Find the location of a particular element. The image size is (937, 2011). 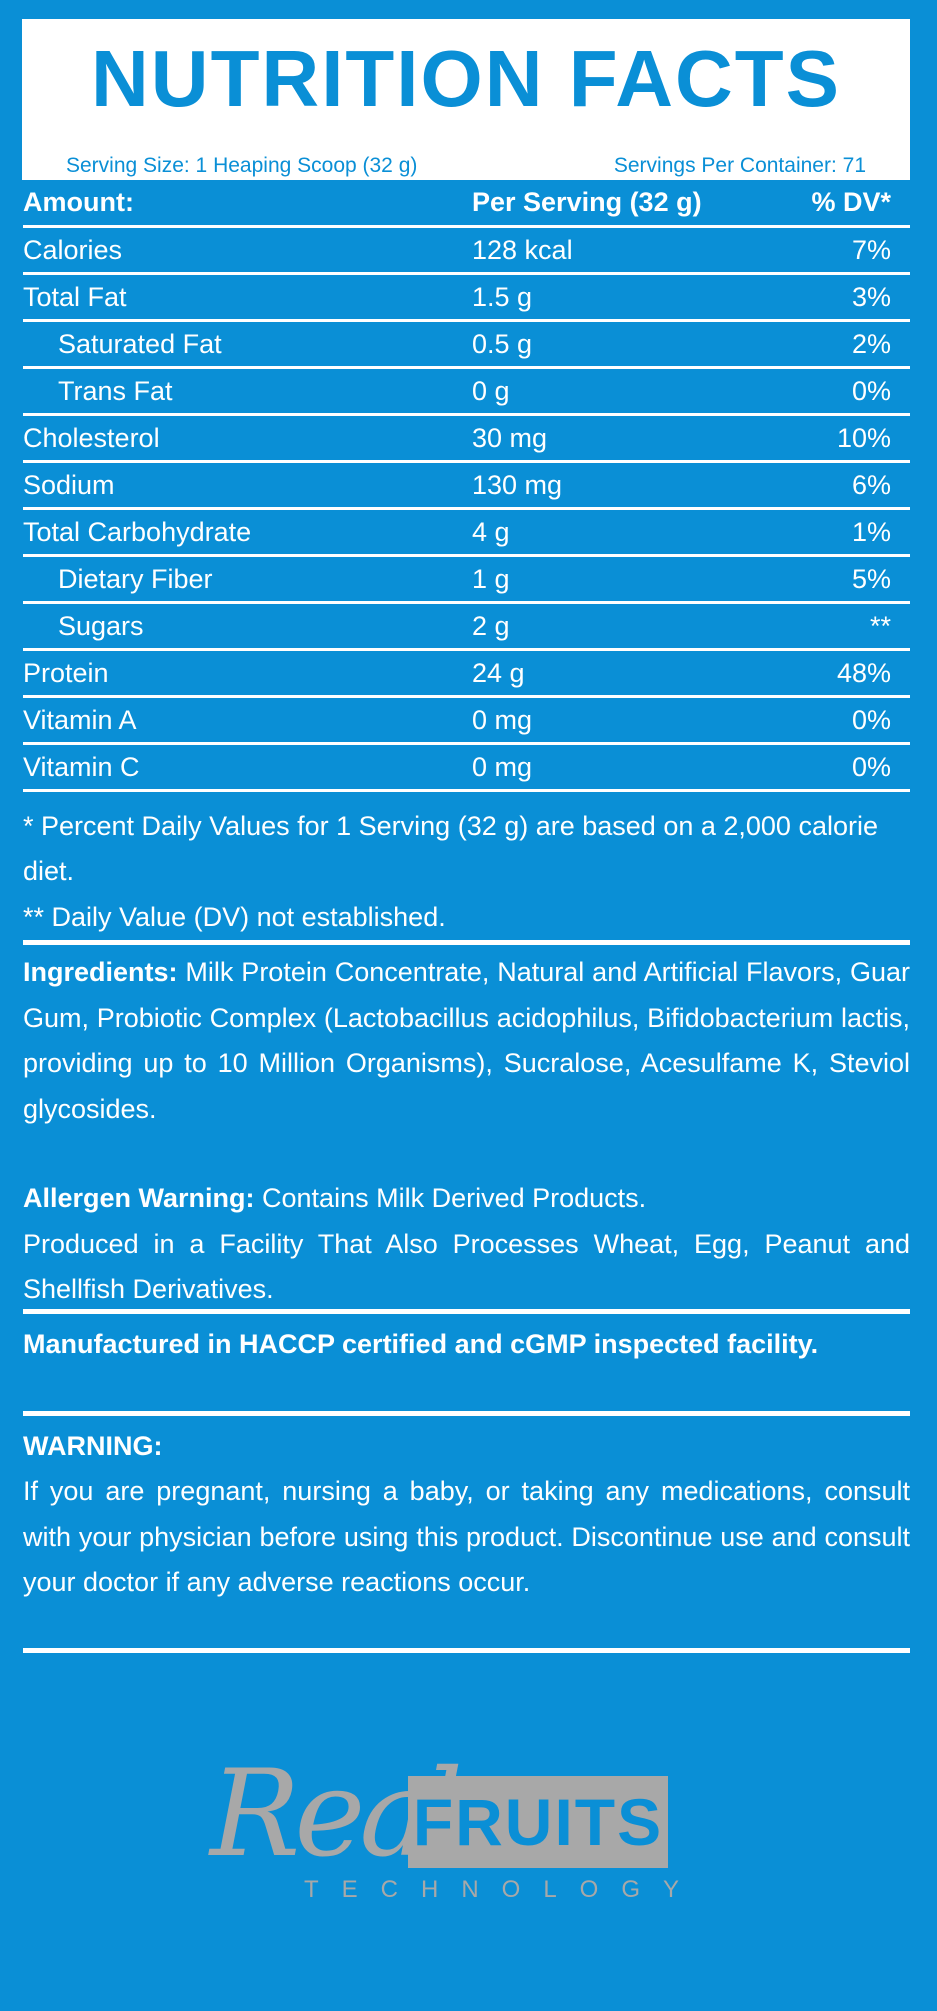

nutrient-dv: 7% is located at coordinates (871, 250).